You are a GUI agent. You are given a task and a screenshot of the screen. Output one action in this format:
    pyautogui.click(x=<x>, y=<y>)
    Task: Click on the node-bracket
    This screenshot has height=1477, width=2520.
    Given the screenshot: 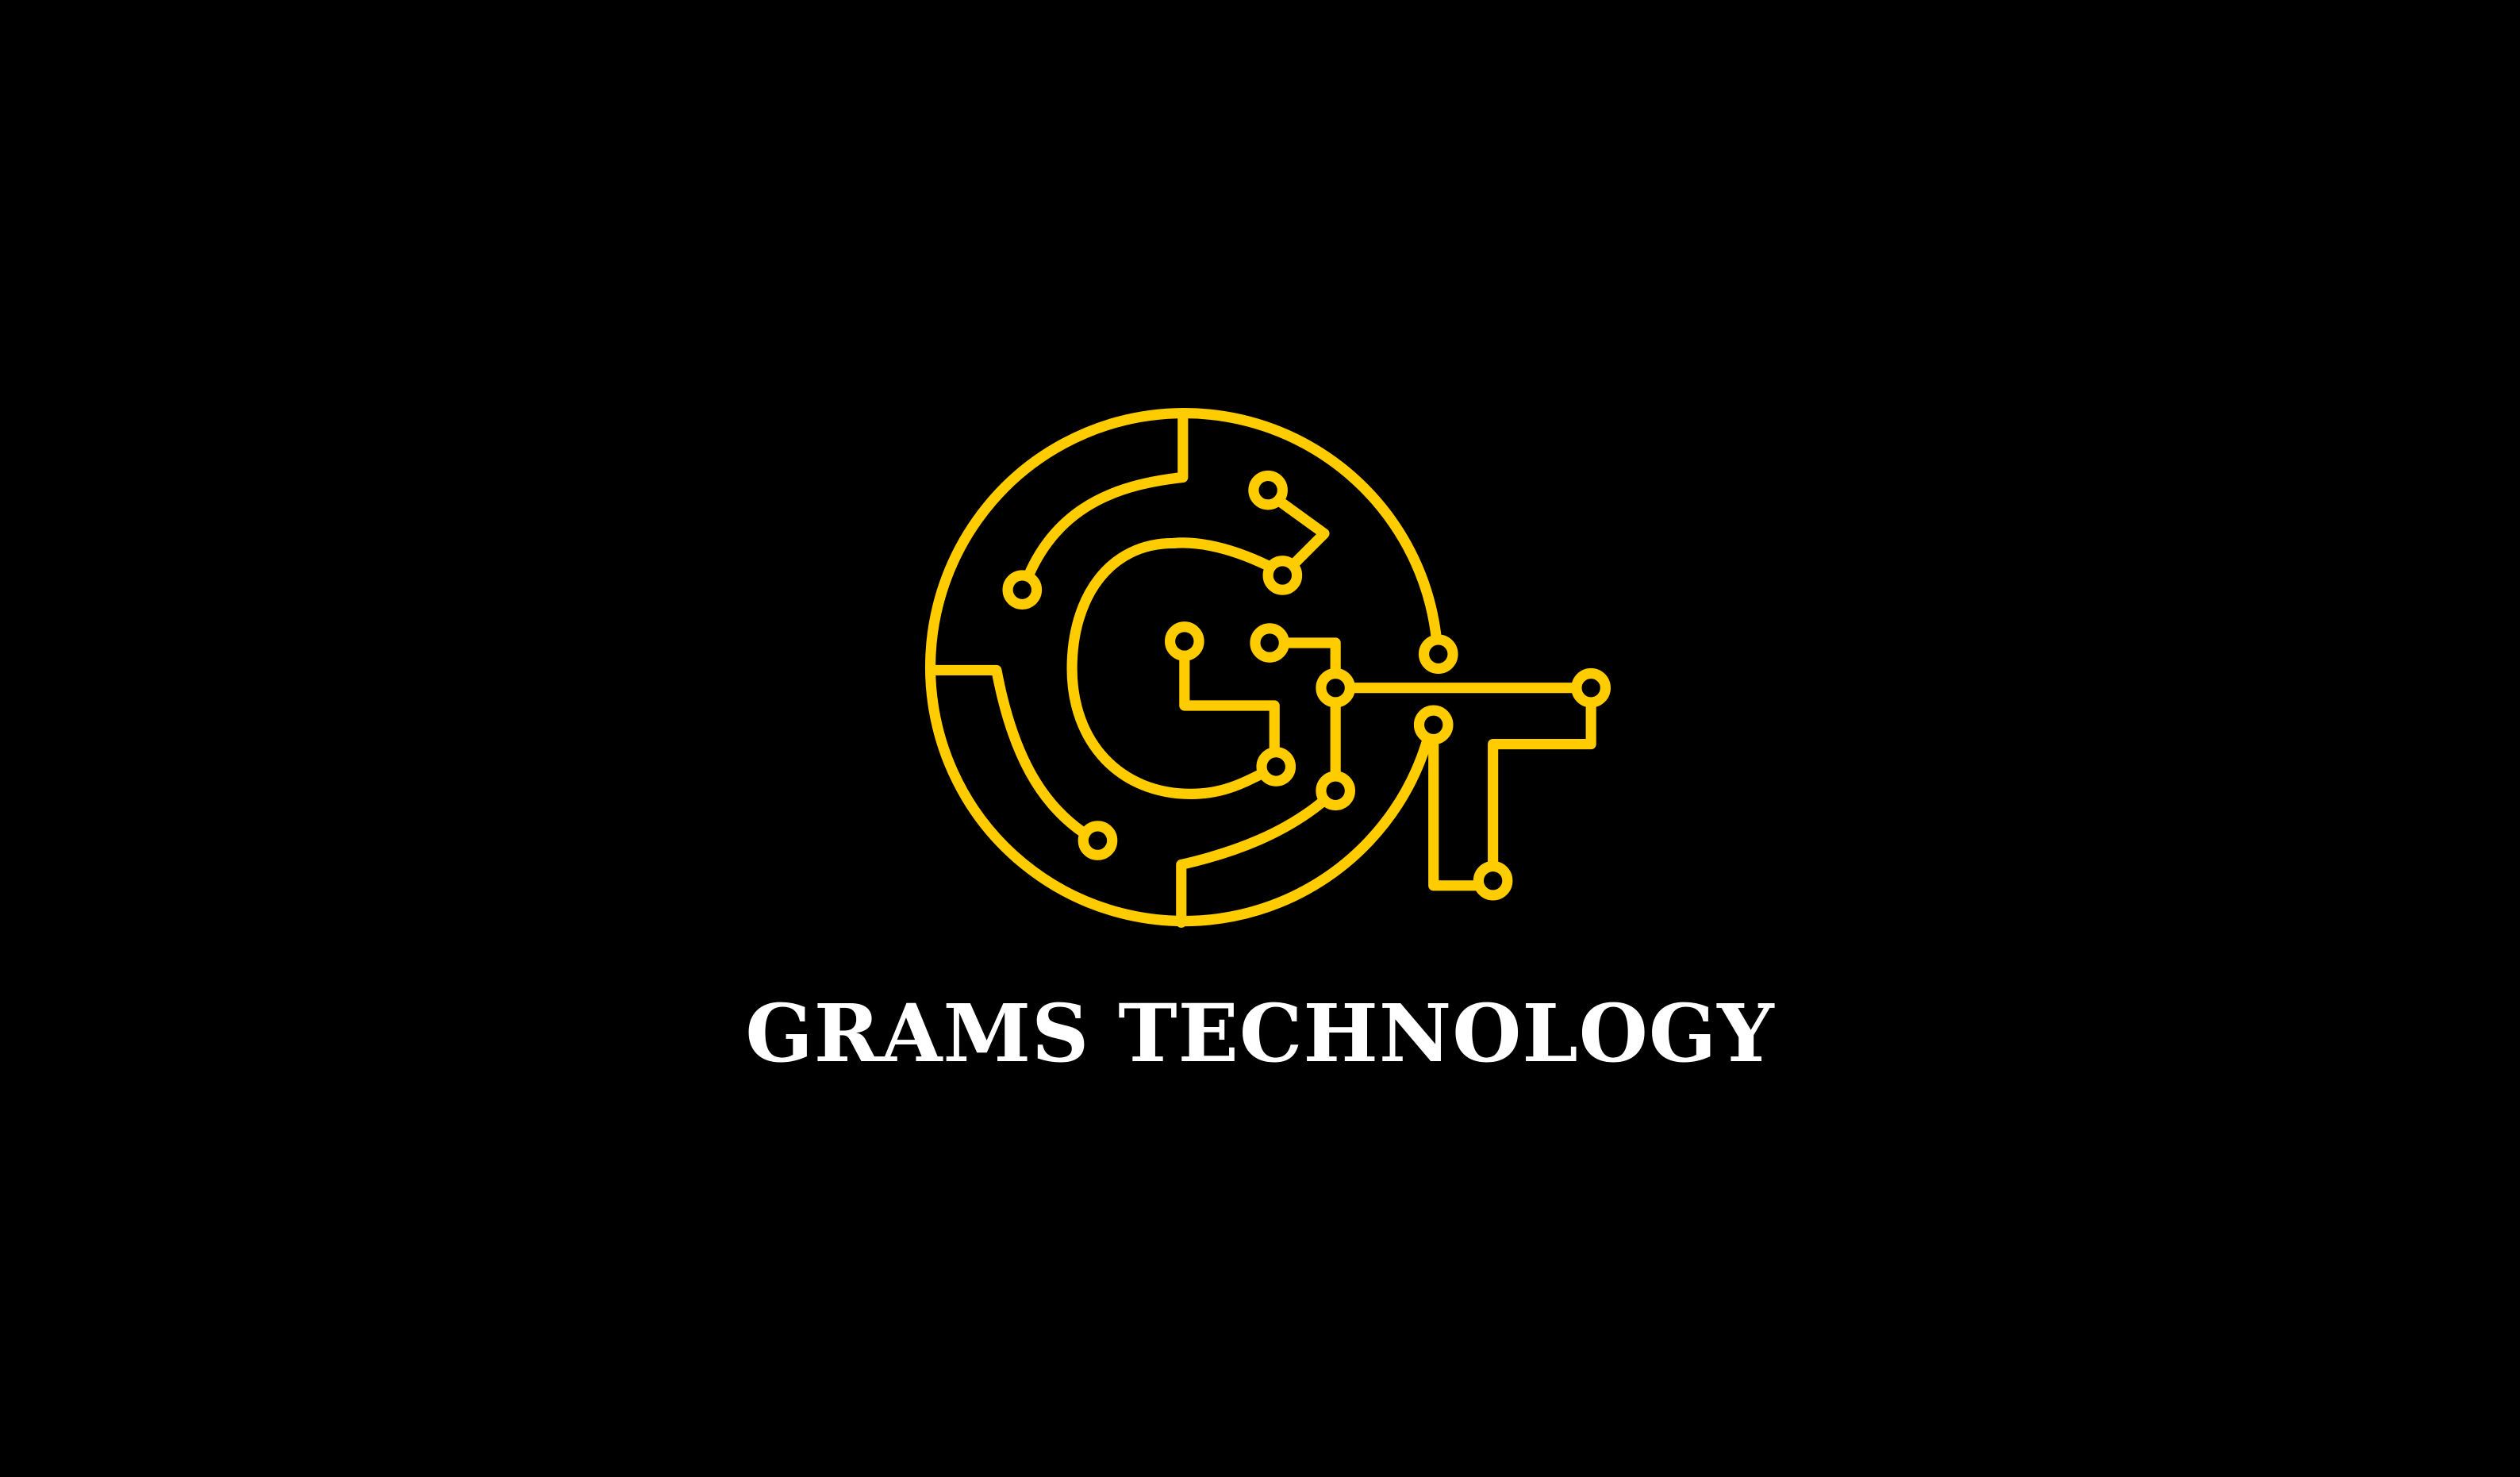 What is the action you would take?
    pyautogui.click(x=1269, y=643)
    